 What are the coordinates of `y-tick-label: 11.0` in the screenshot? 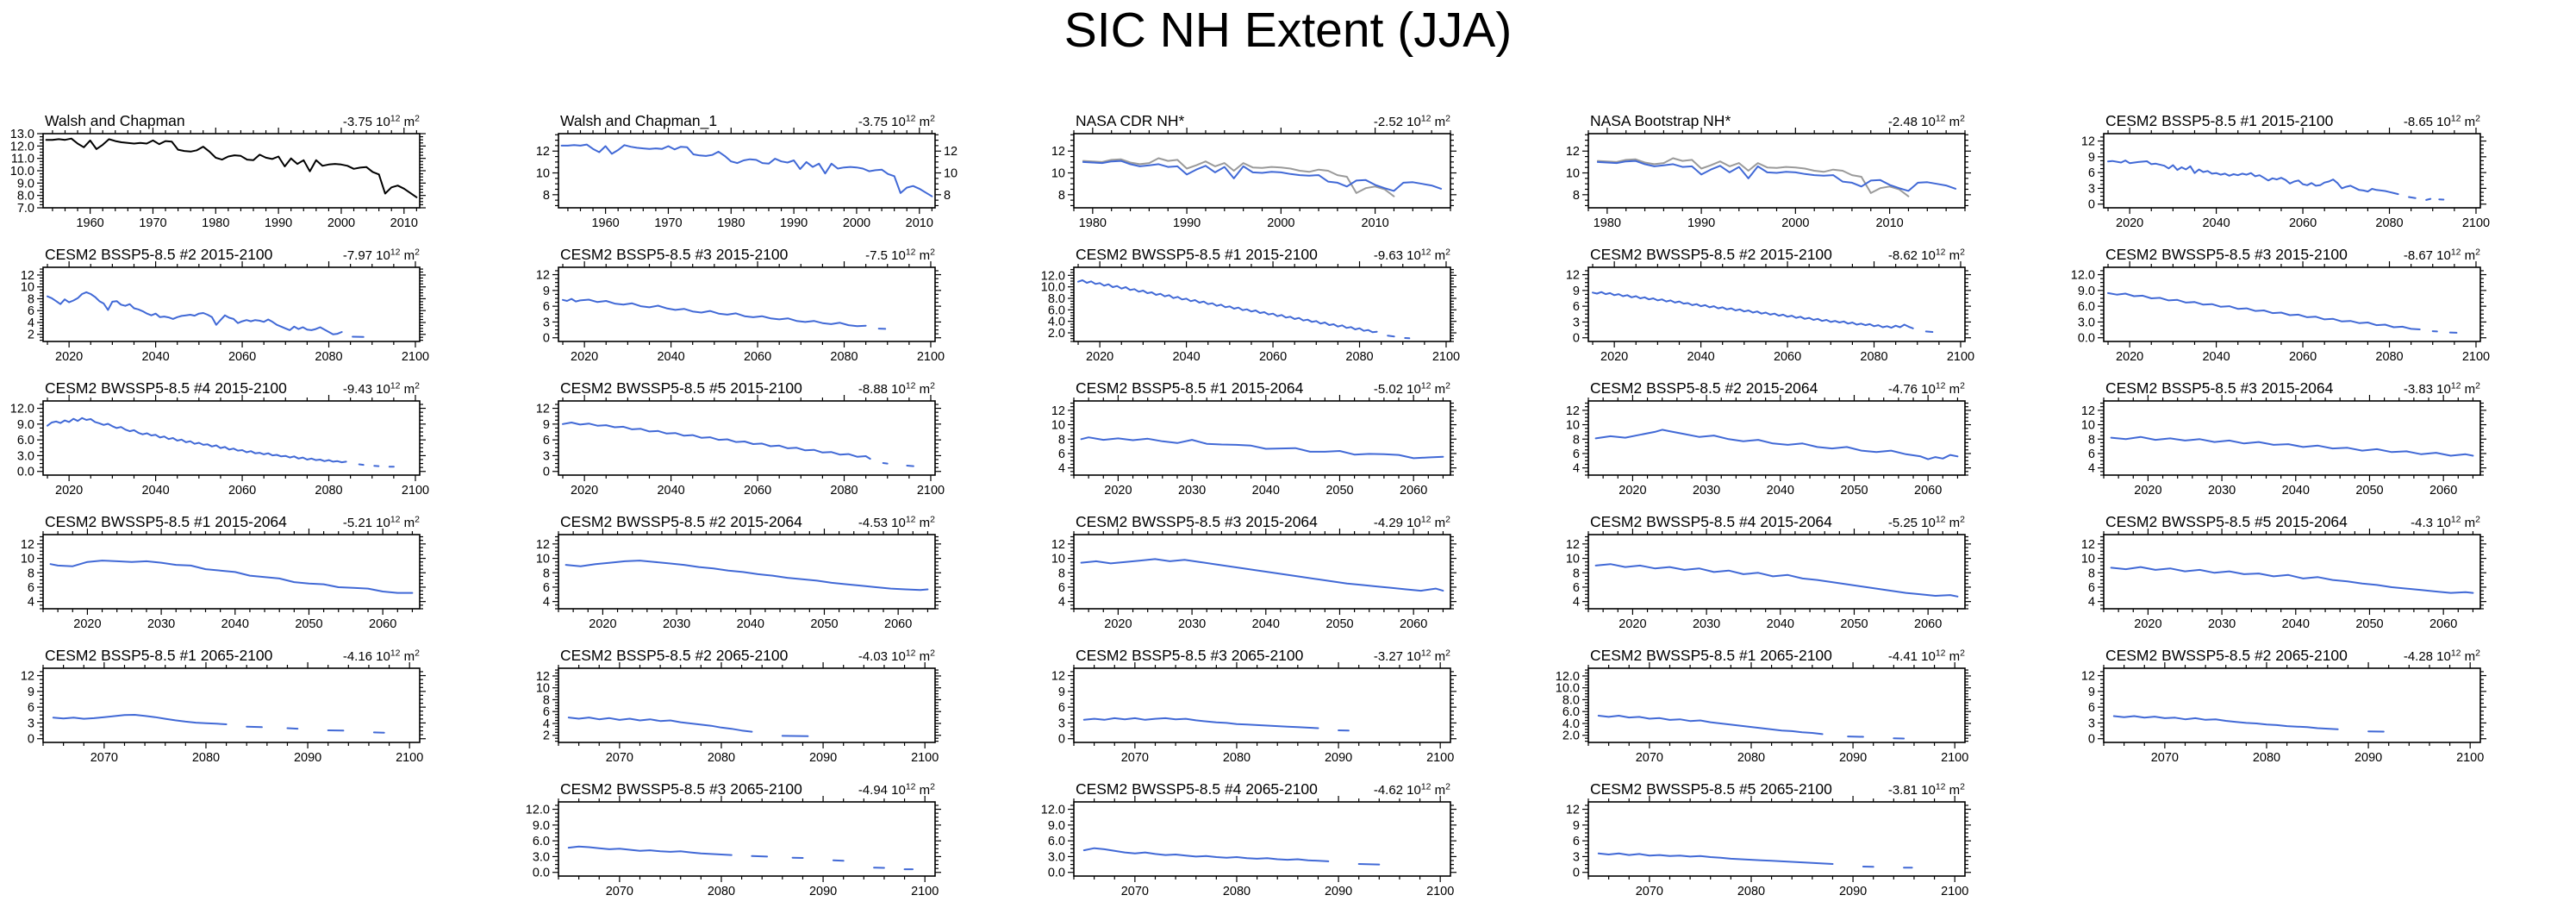 It's located at (22, 159).